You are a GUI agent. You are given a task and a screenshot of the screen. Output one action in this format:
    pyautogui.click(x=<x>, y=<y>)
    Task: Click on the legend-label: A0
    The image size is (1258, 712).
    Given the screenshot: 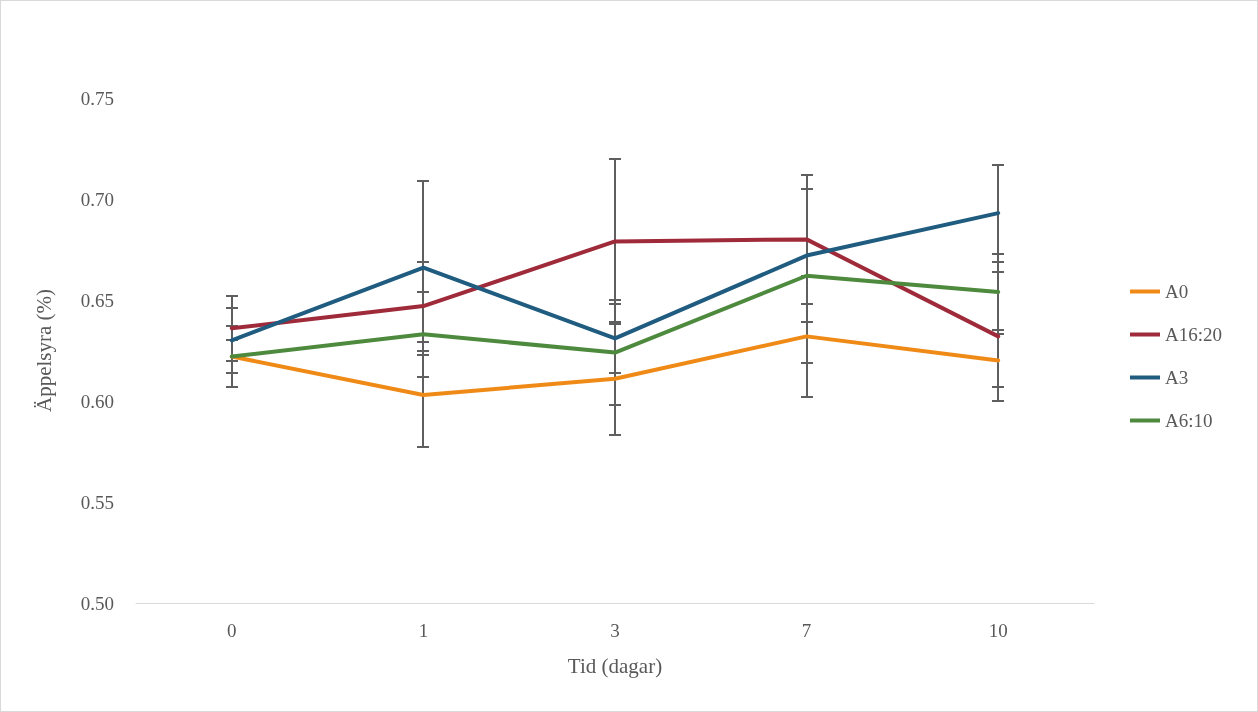 What is the action you would take?
    pyautogui.click(x=1177, y=291)
    